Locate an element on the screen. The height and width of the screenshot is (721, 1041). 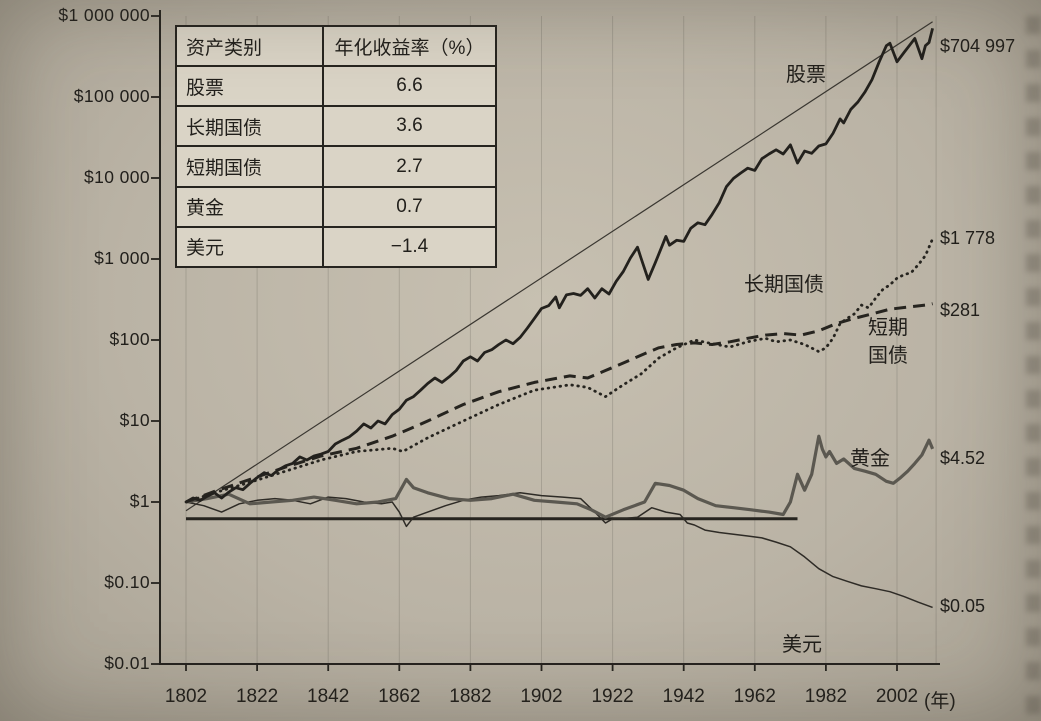
gold-end-value: $4.52 is located at coordinates (963, 458).